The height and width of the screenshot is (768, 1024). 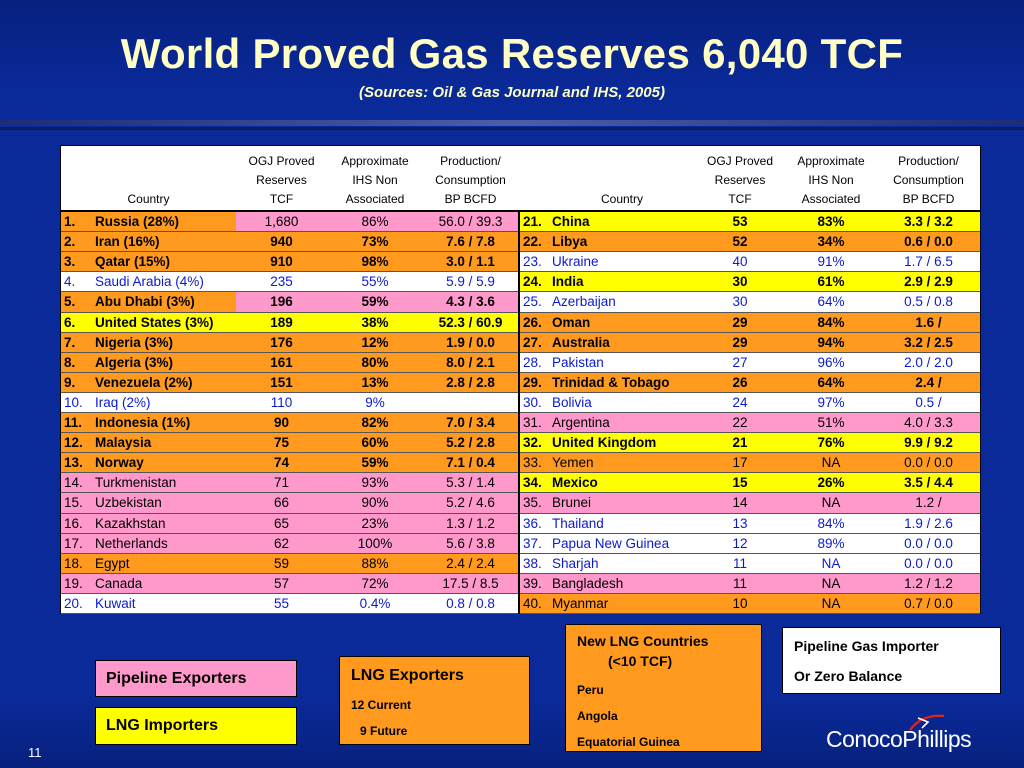 I want to click on row-production-consumption: 1.3 / 1.2, so click(x=470, y=523).